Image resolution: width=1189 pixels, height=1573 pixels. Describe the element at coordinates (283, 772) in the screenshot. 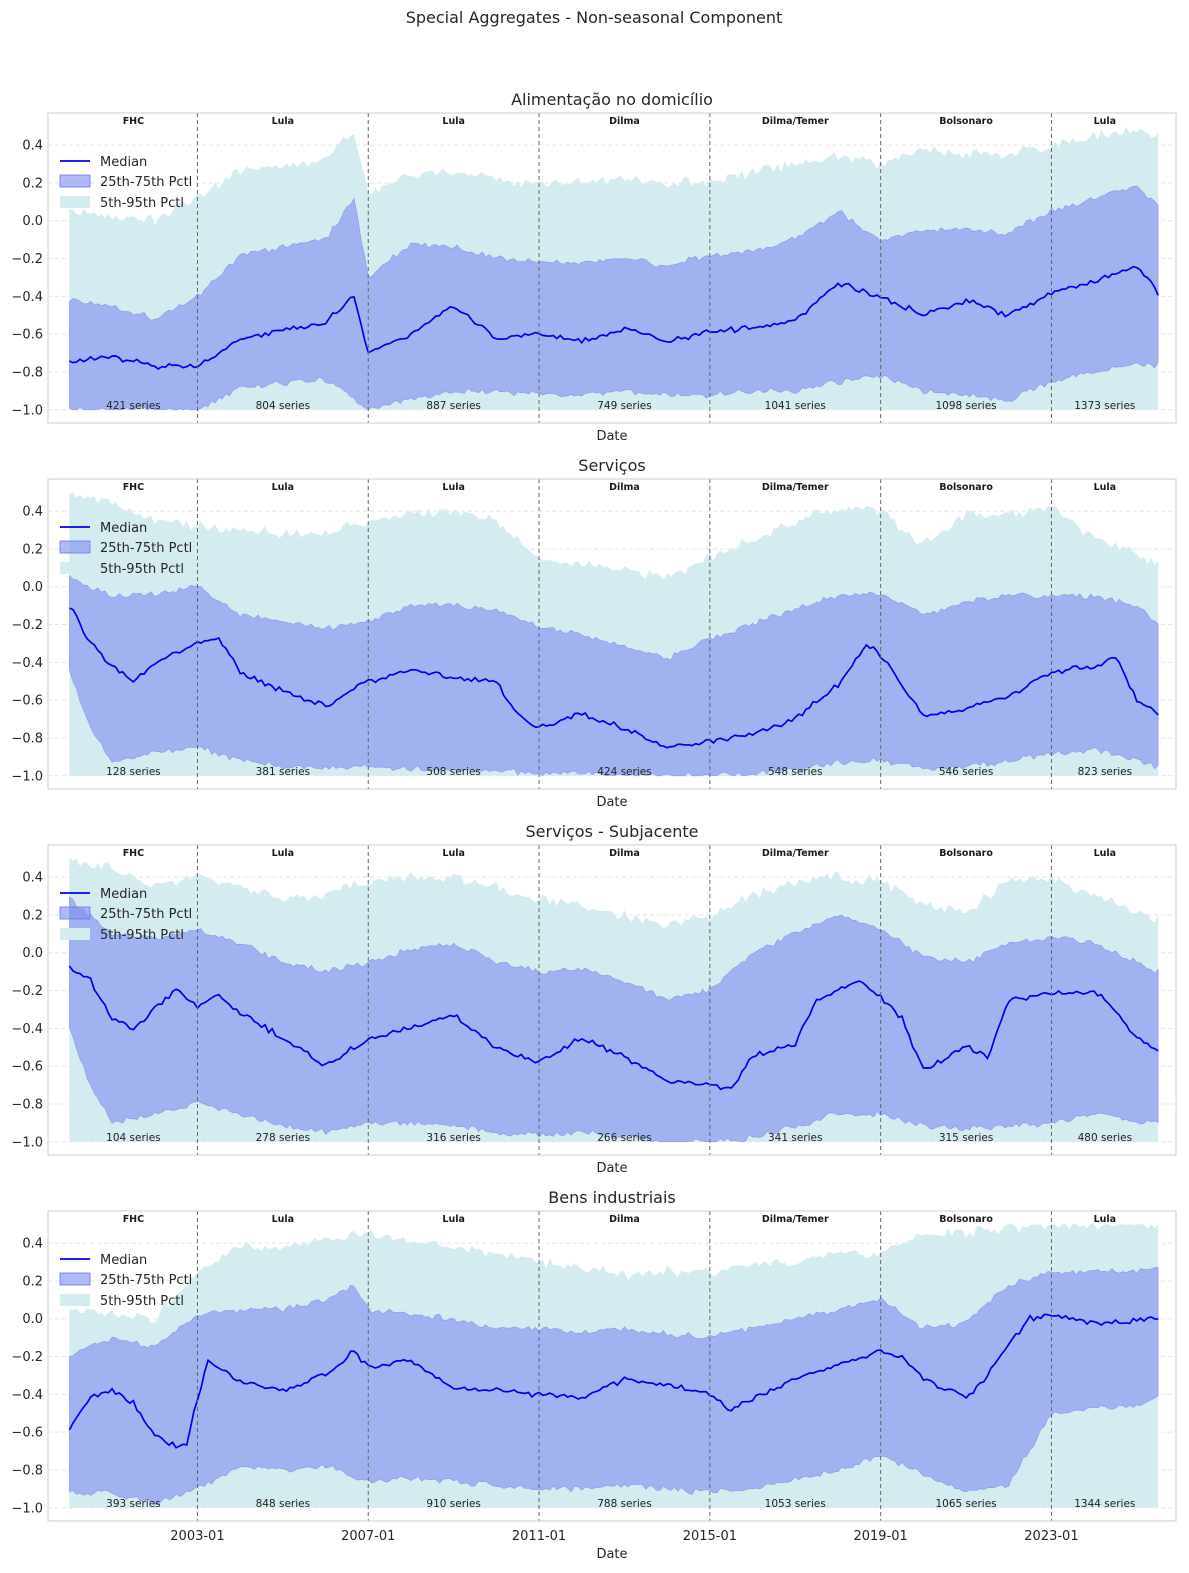

I see `period-series-count: 381 series` at that location.